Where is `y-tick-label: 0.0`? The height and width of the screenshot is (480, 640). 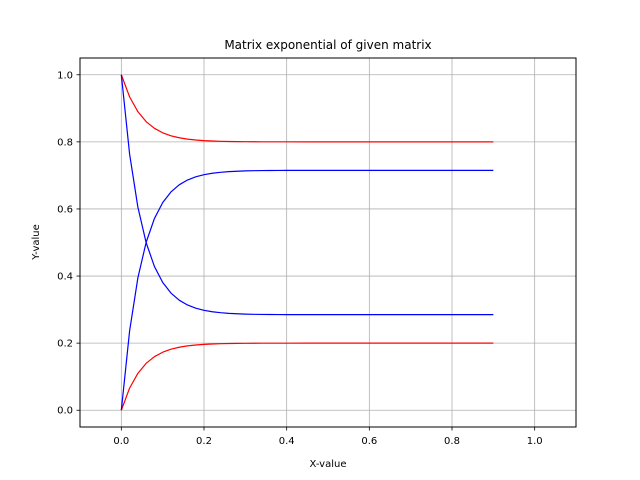
y-tick-label: 0.0 is located at coordinates (65, 411).